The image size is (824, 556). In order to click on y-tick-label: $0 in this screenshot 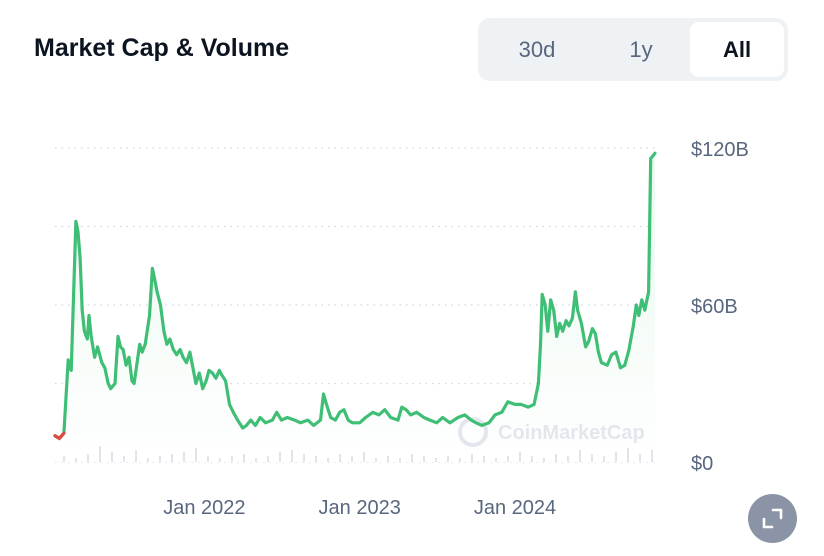, I will do `click(702, 464)`.